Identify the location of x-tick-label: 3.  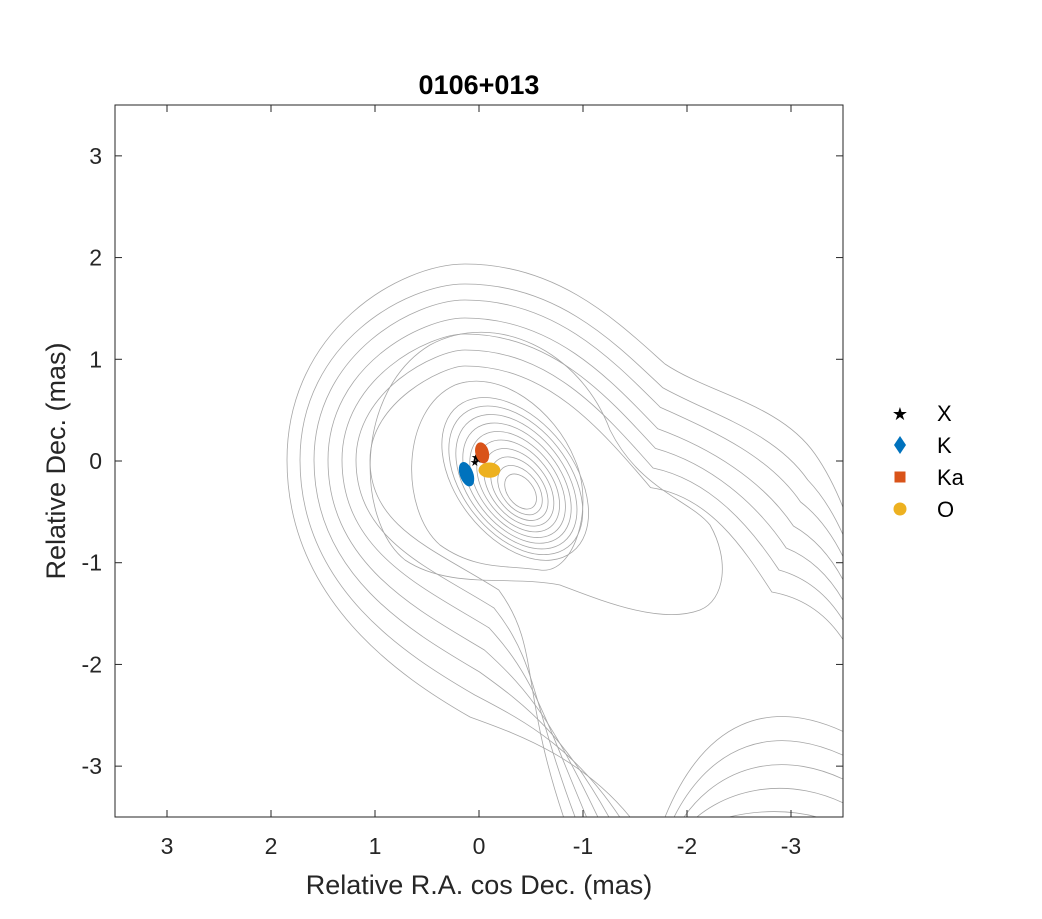
(167, 846).